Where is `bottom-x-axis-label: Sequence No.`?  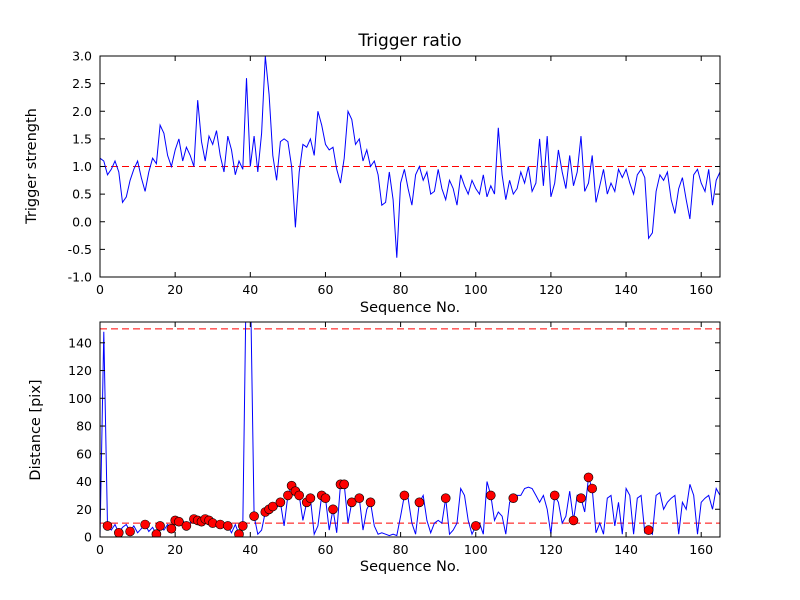
bottom-x-axis-label: Sequence No. is located at coordinates (410, 567).